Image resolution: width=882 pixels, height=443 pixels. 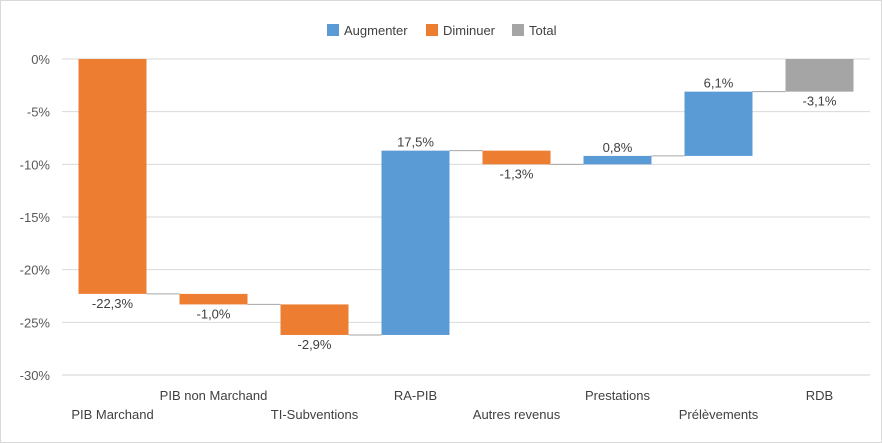 I want to click on category-label: Prestations, so click(x=618, y=395).